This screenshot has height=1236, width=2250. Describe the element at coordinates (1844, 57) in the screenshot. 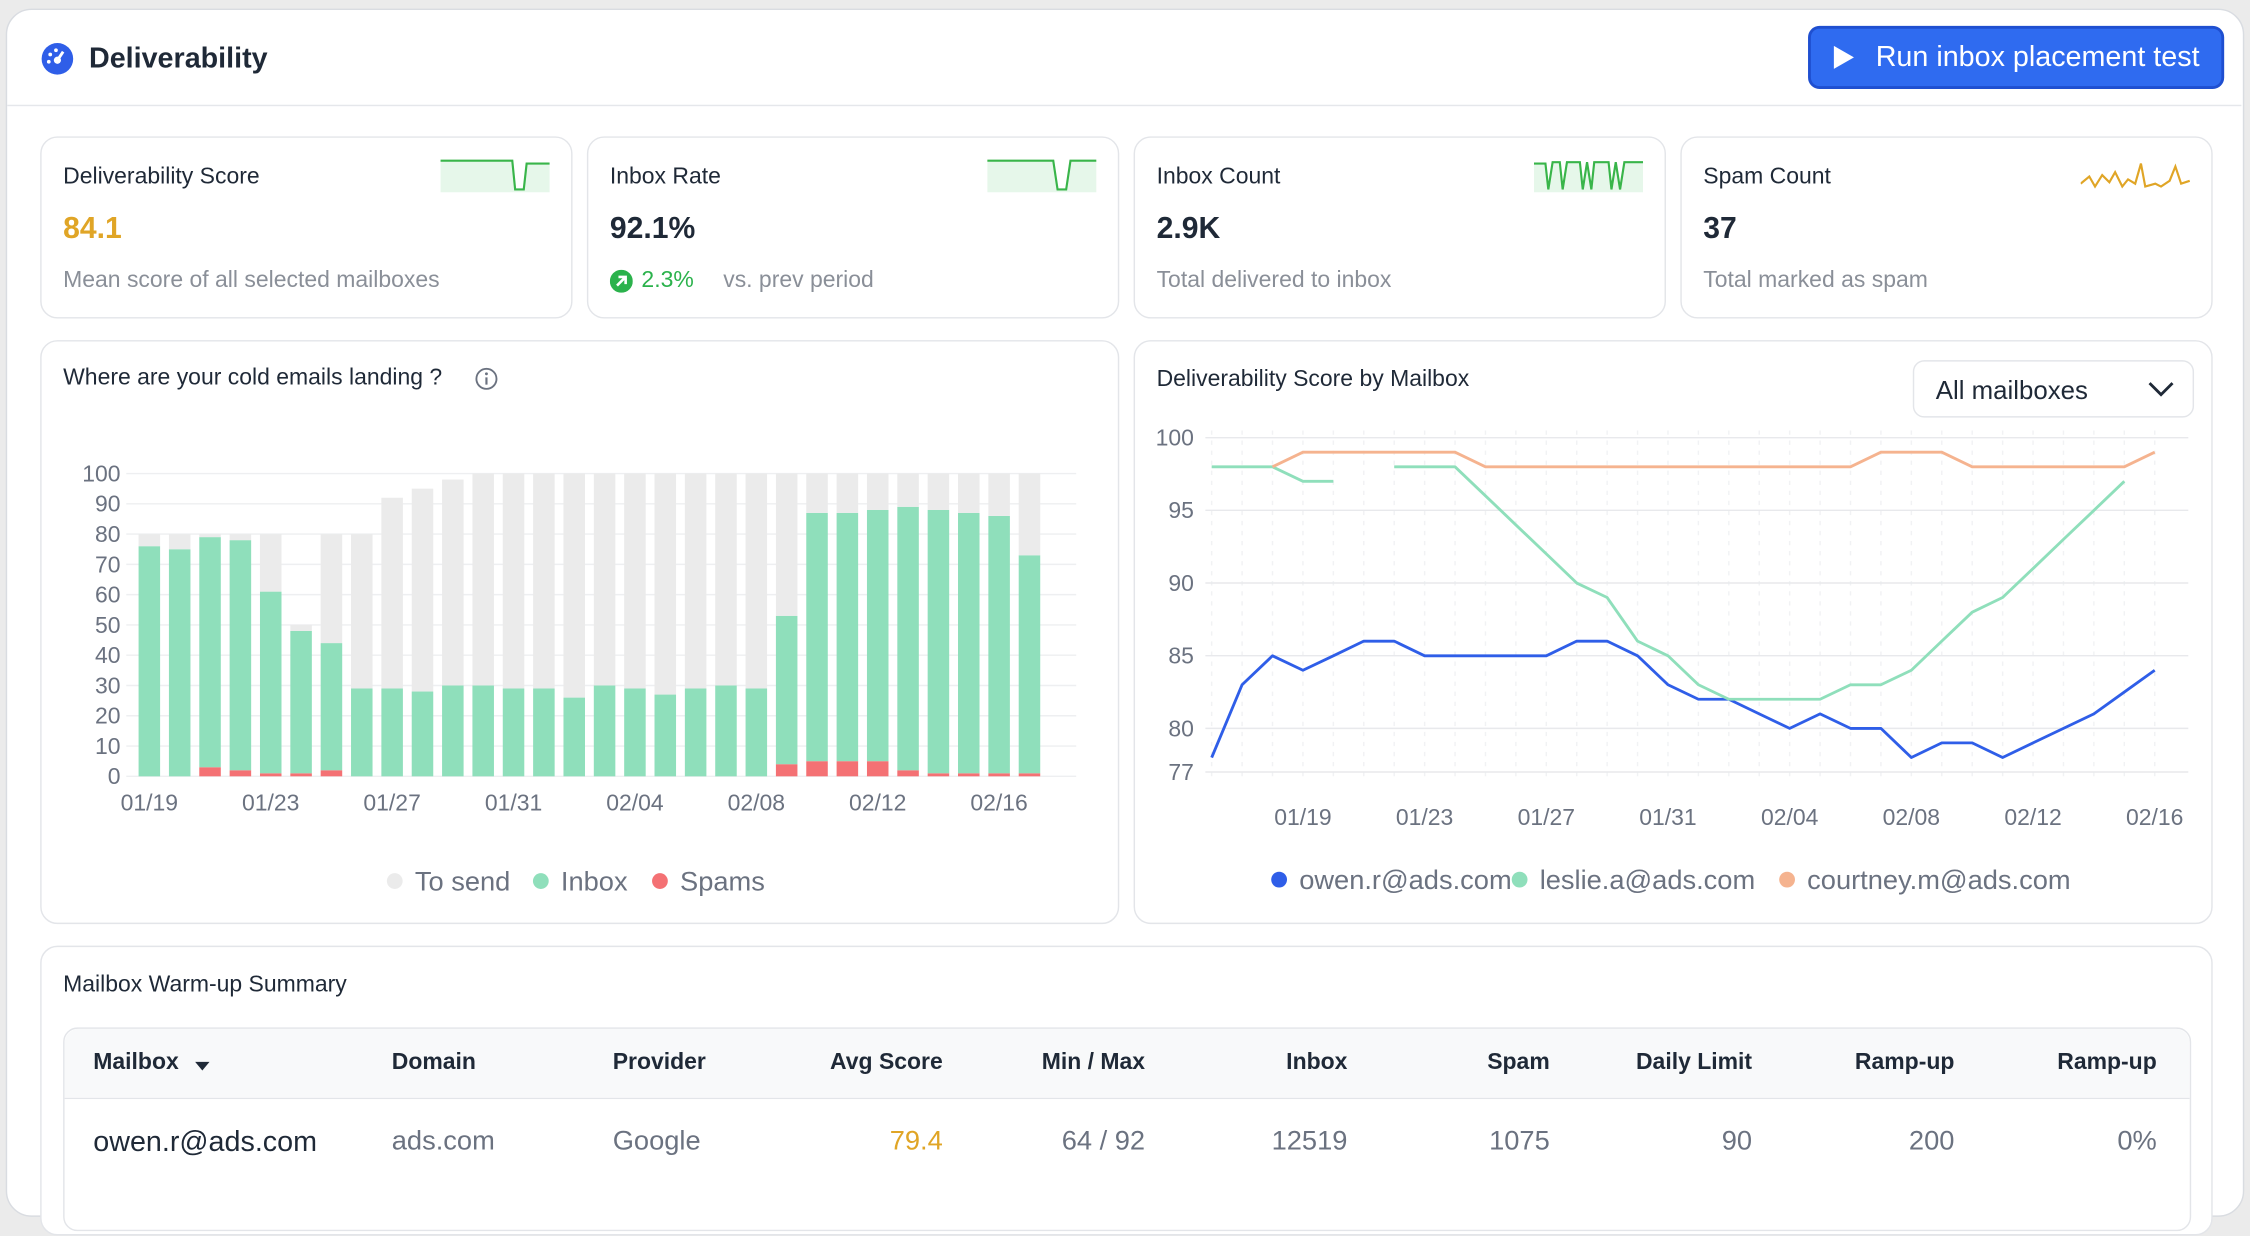

I see `play-icon` at that location.